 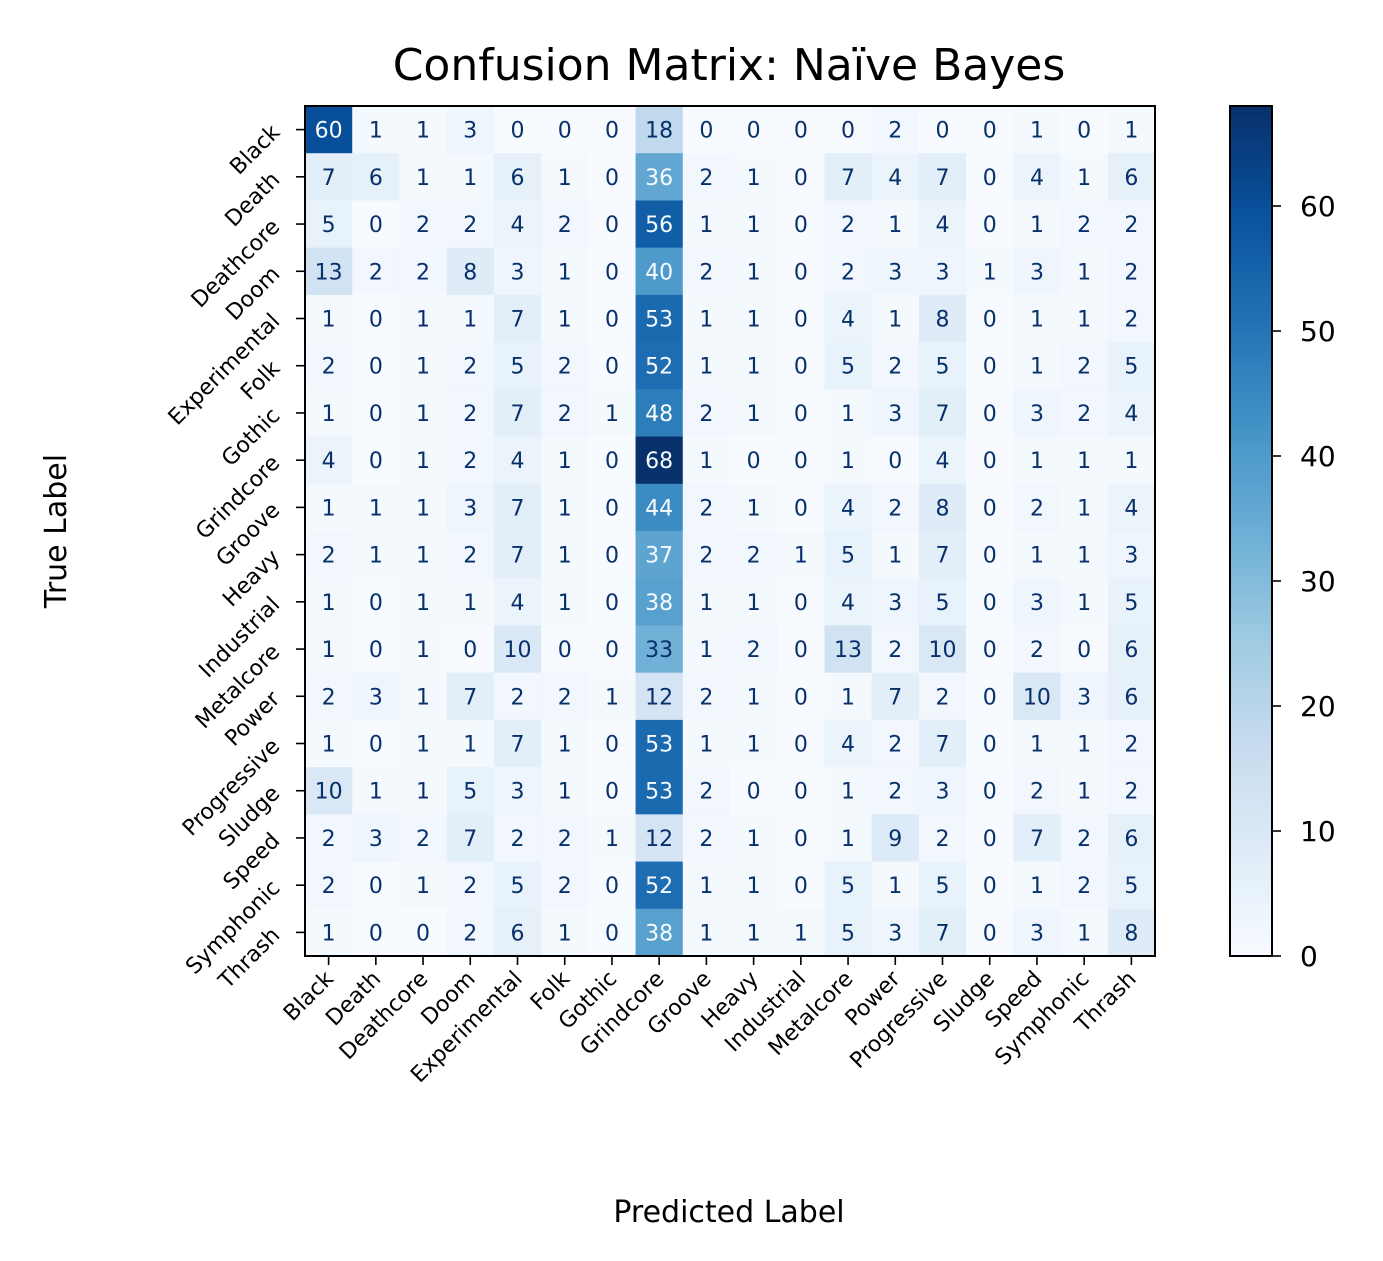 What do you see at coordinates (1309, 956) in the screenshot?
I see `colorbar-tick-label: 0` at bounding box center [1309, 956].